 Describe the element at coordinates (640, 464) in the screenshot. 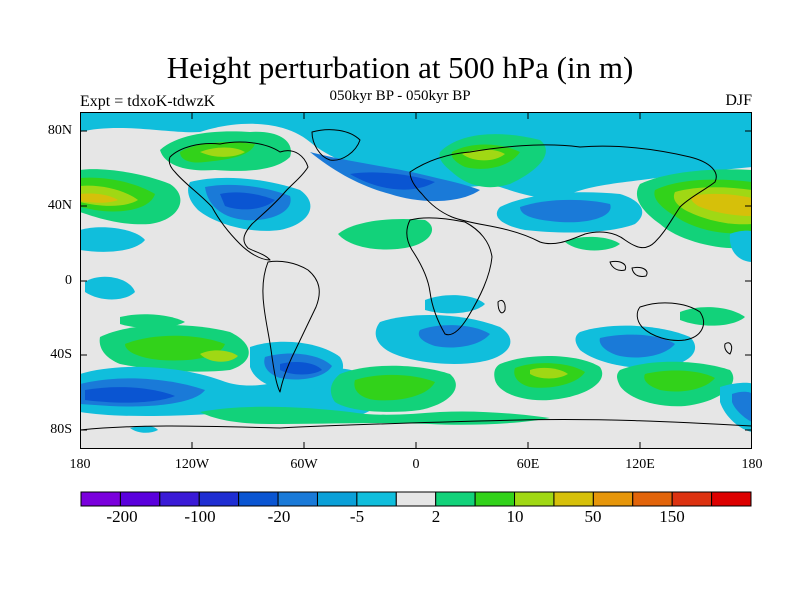

I see `lon-label-120e: 120E` at that location.